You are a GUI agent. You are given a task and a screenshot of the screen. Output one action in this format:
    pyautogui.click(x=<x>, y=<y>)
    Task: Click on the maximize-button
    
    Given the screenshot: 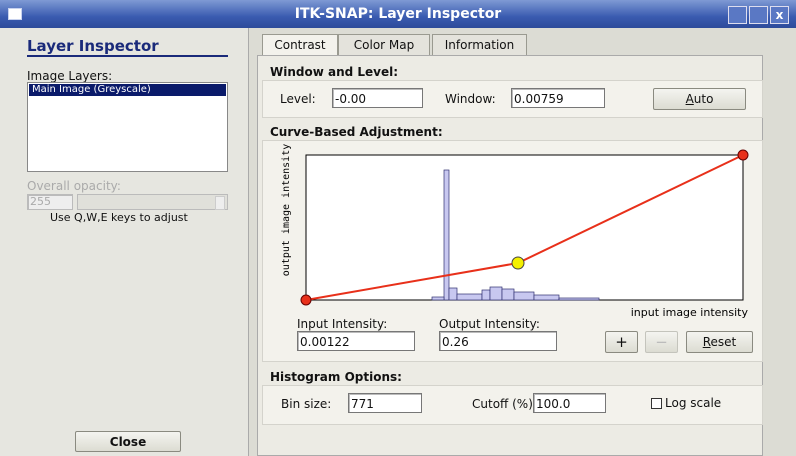 What is the action you would take?
    pyautogui.click(x=758, y=15)
    